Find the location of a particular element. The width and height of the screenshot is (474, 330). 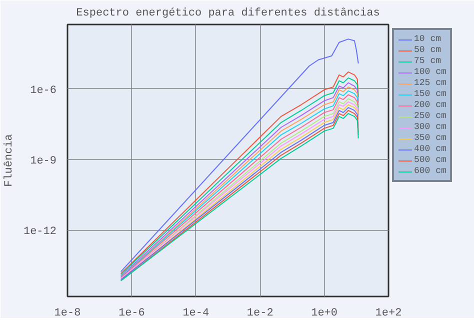

legend-label: 600 cm is located at coordinates (430, 171).